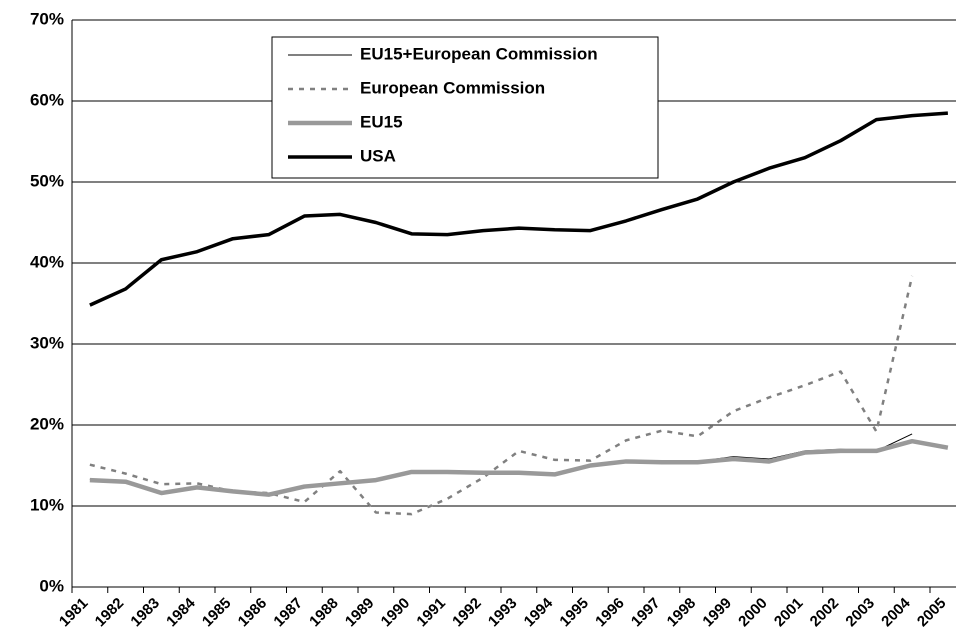 Image resolution: width=958 pixels, height=644 pixels. I want to click on y-tick-label: 20%, so click(47, 423).